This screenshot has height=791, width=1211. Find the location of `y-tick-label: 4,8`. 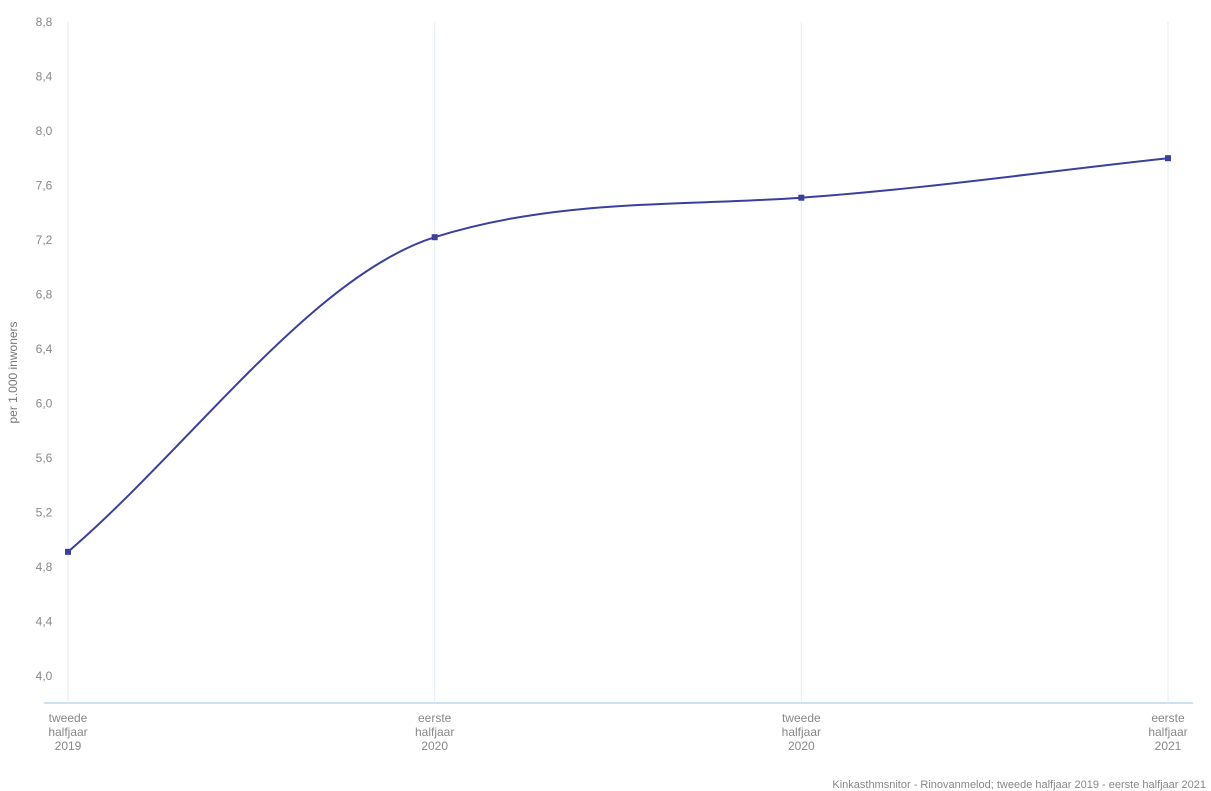

y-tick-label: 4,8 is located at coordinates (44, 567).